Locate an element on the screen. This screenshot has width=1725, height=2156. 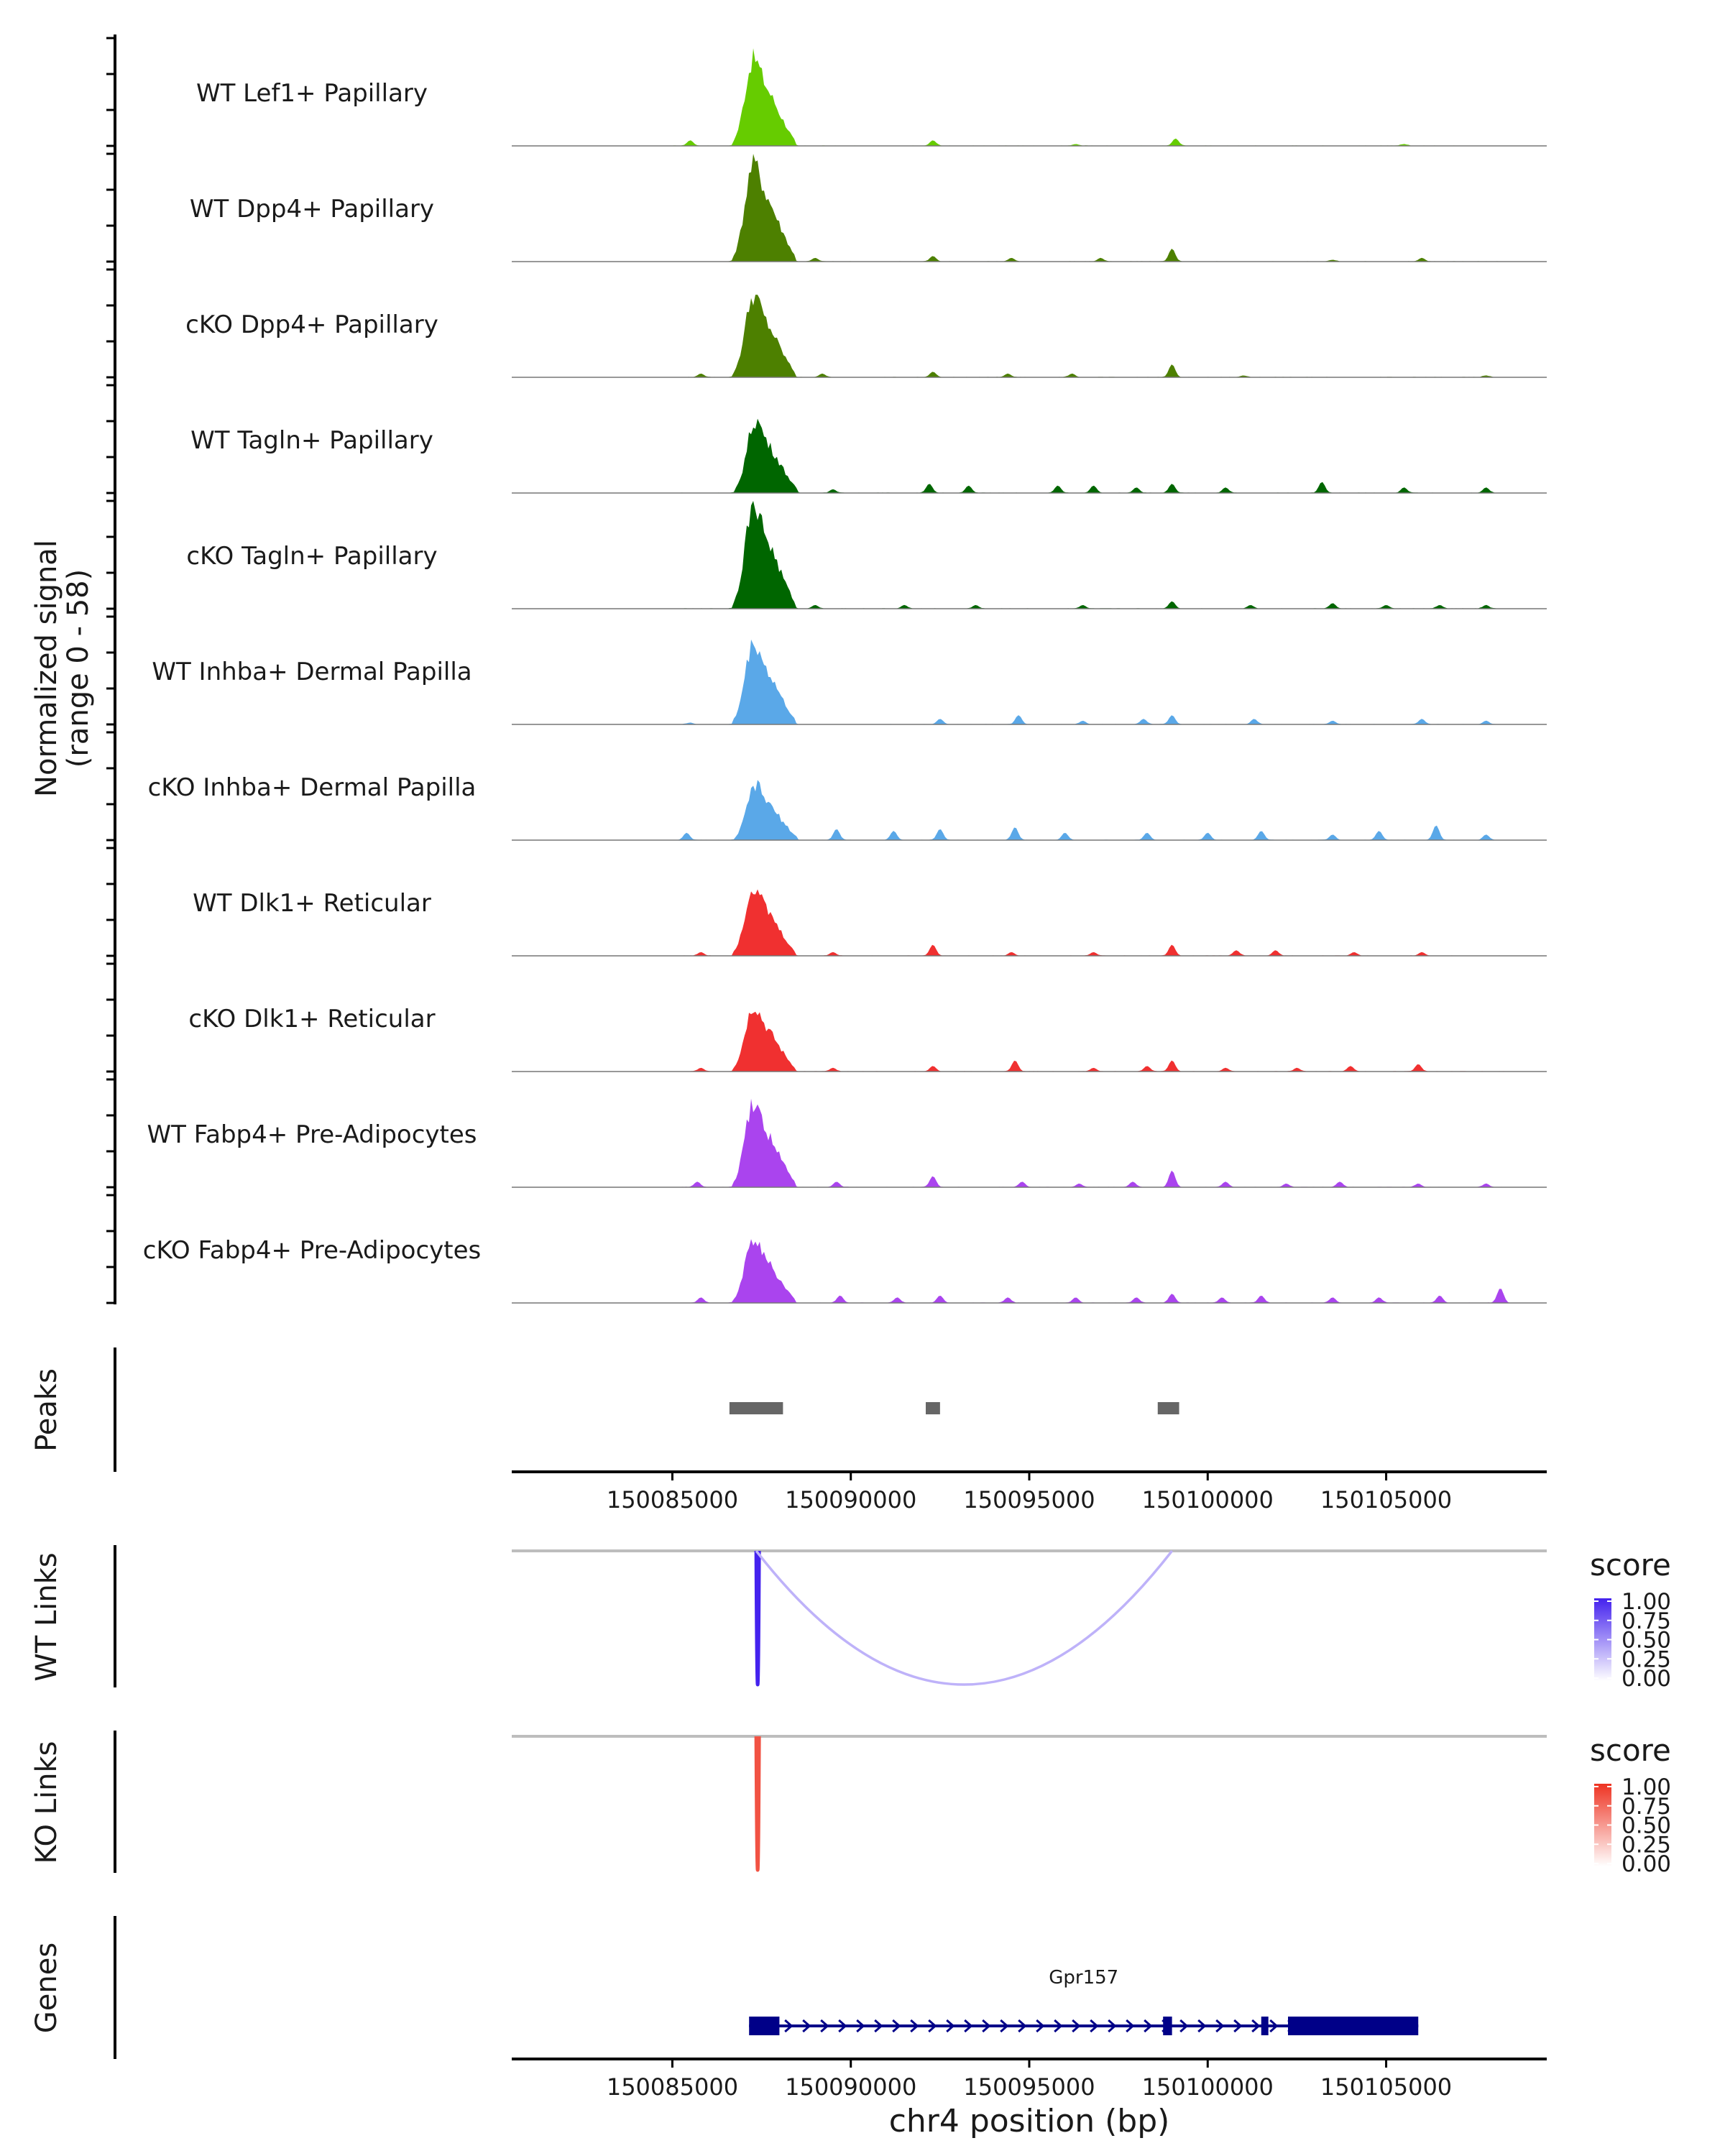
legend-break-label: 1.00 is located at coordinates (1646, 1602).